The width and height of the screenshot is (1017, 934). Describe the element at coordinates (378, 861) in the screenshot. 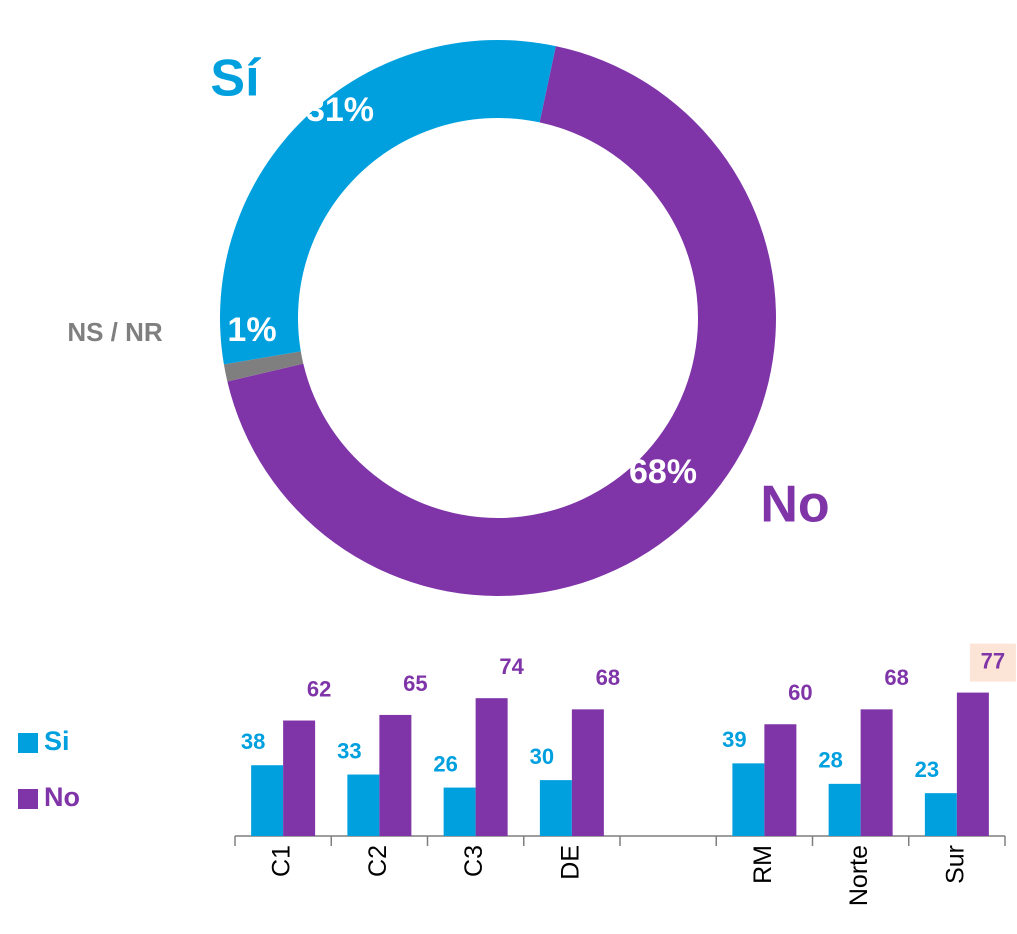

I see `x-tick-label: C2` at that location.